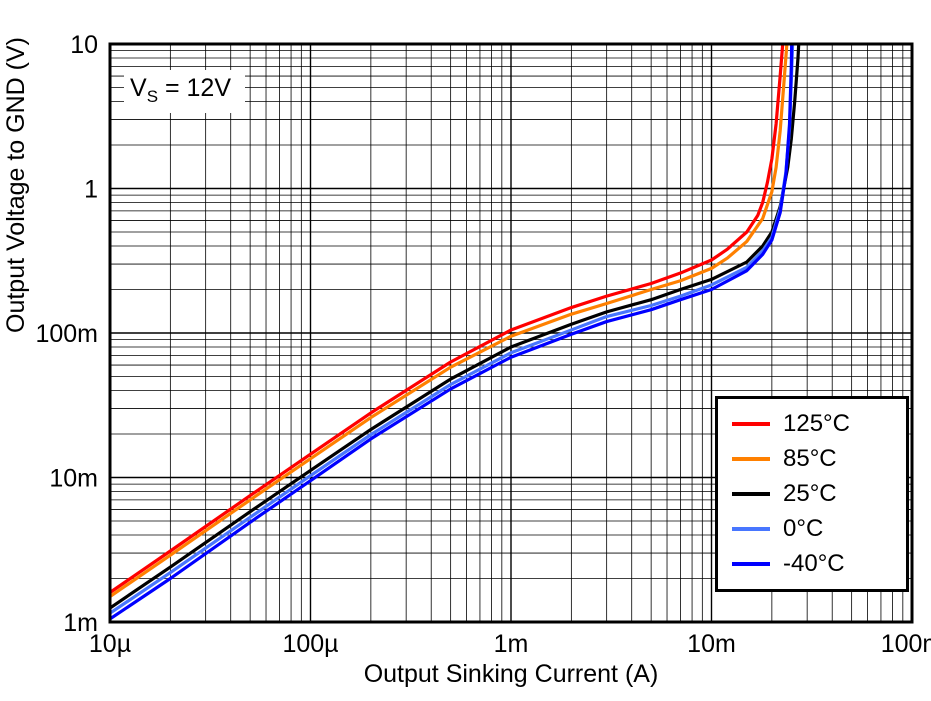 The height and width of the screenshot is (701, 931). What do you see at coordinates (152, 96) in the screenshot?
I see `annotation-subscript: S` at bounding box center [152, 96].